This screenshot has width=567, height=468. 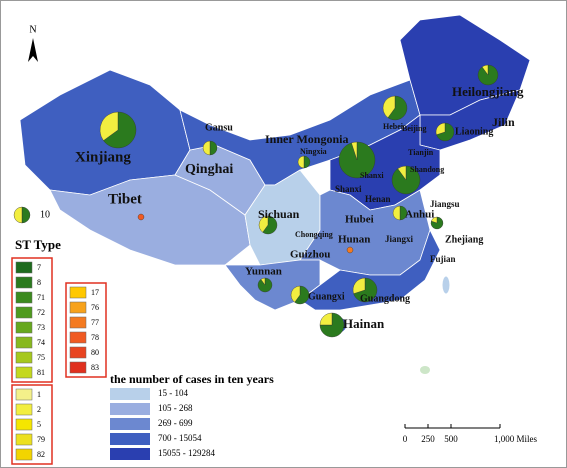 What do you see at coordinates (414, 128) in the screenshot?
I see `region-label: Beijing` at bounding box center [414, 128].